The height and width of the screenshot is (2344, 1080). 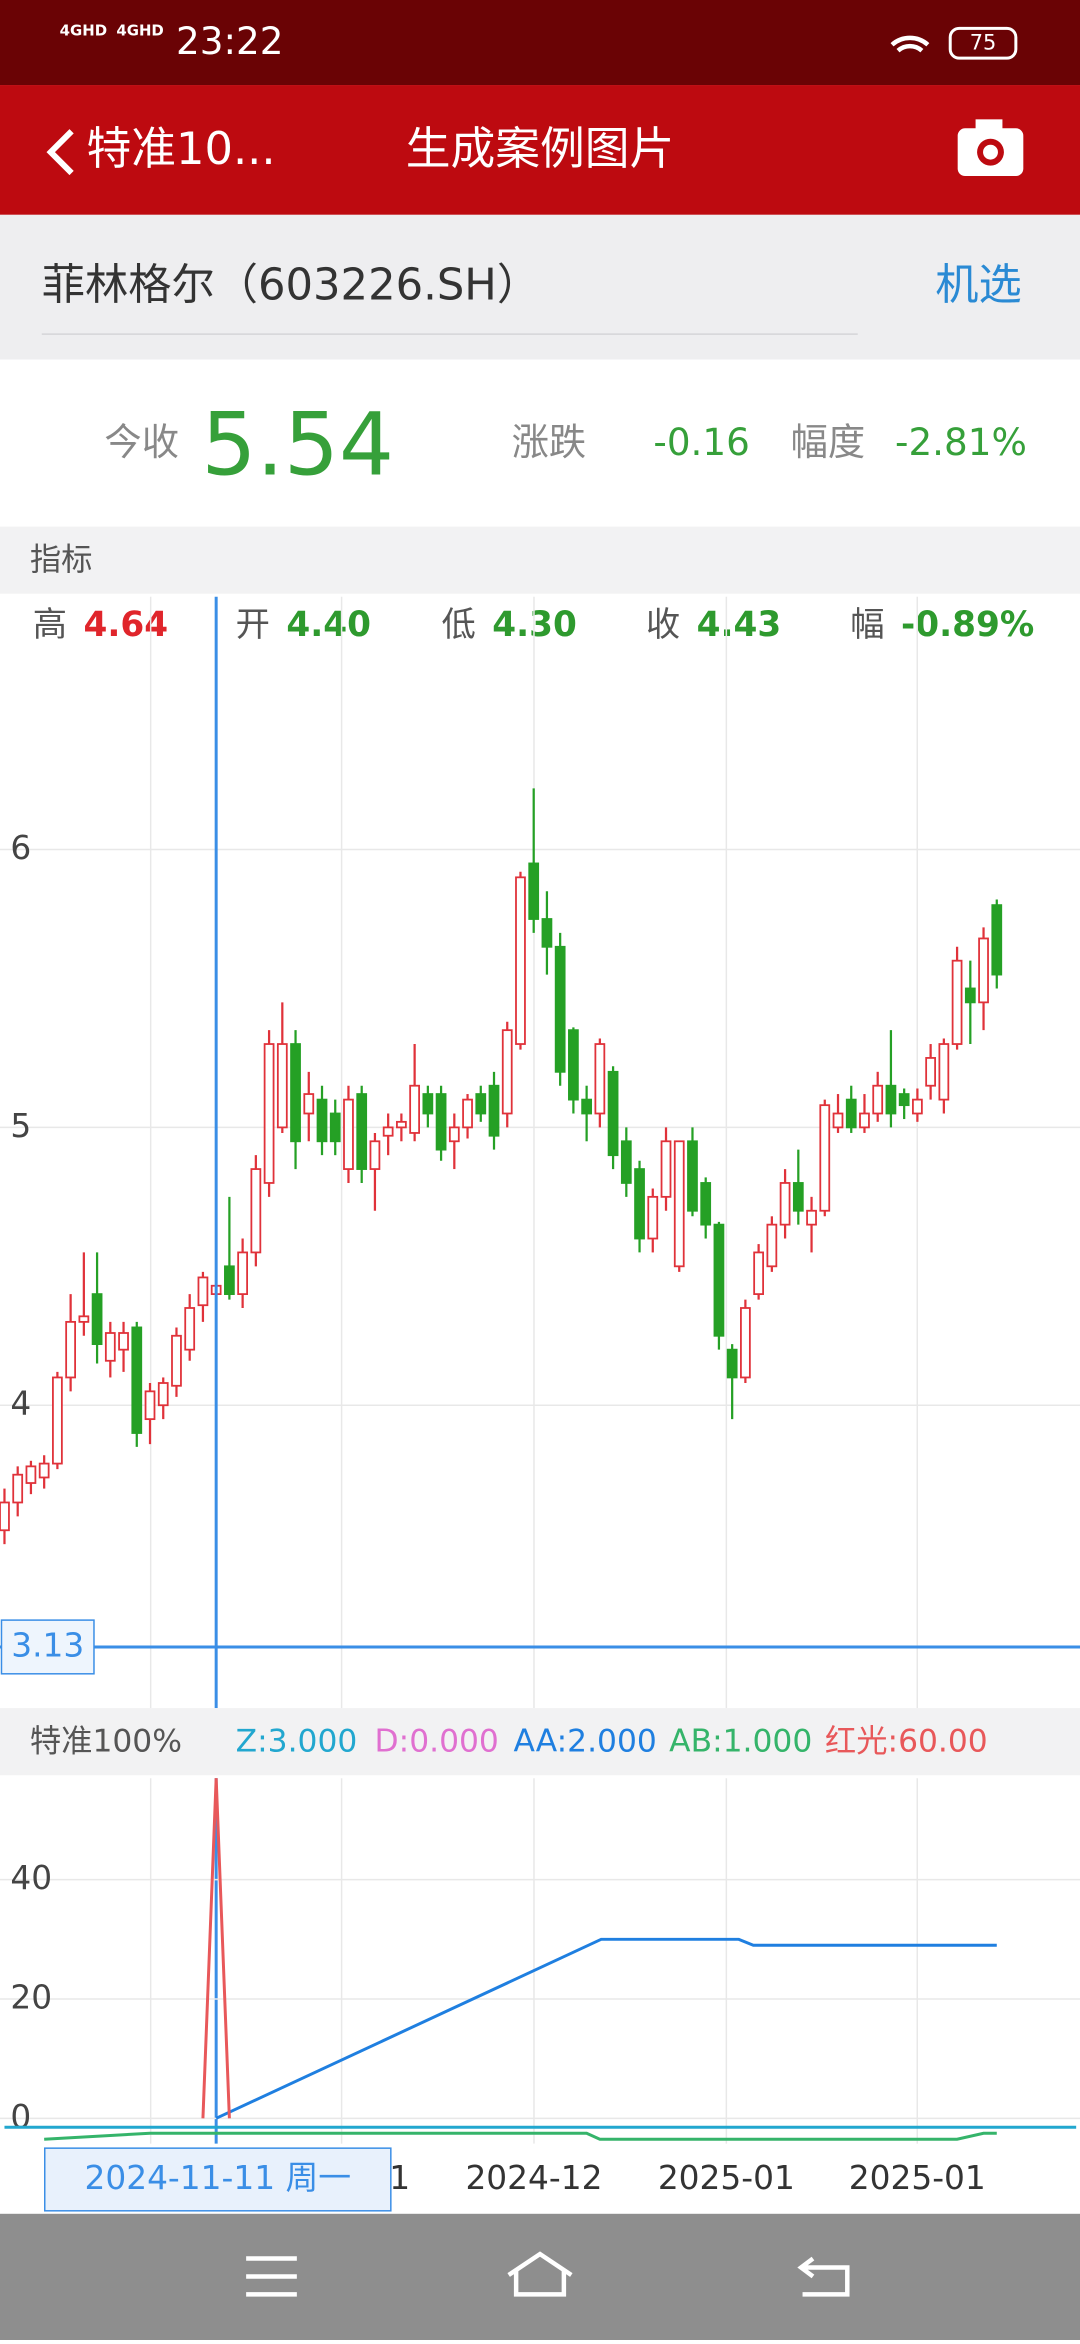 I want to click on ohlc-value: 4.64, so click(x=126, y=625).